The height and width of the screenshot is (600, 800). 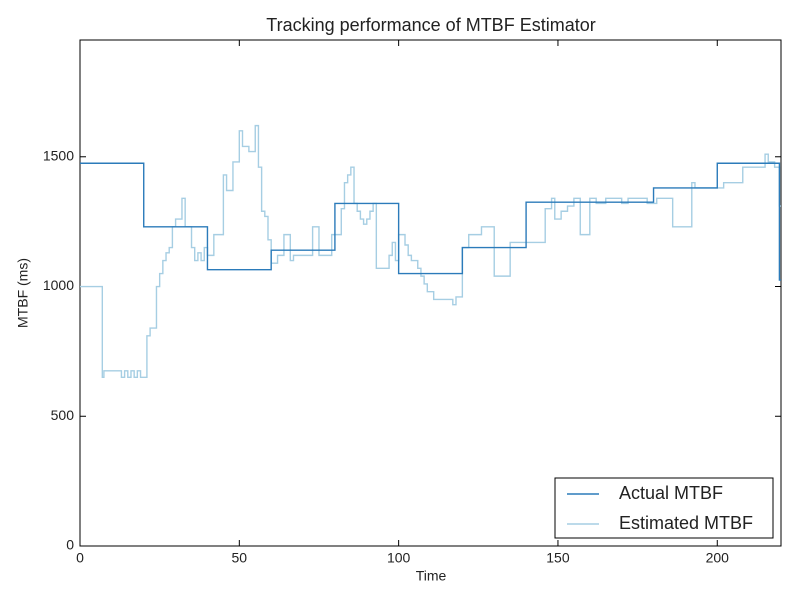 What do you see at coordinates (664, 508) in the screenshot?
I see `legend-box` at bounding box center [664, 508].